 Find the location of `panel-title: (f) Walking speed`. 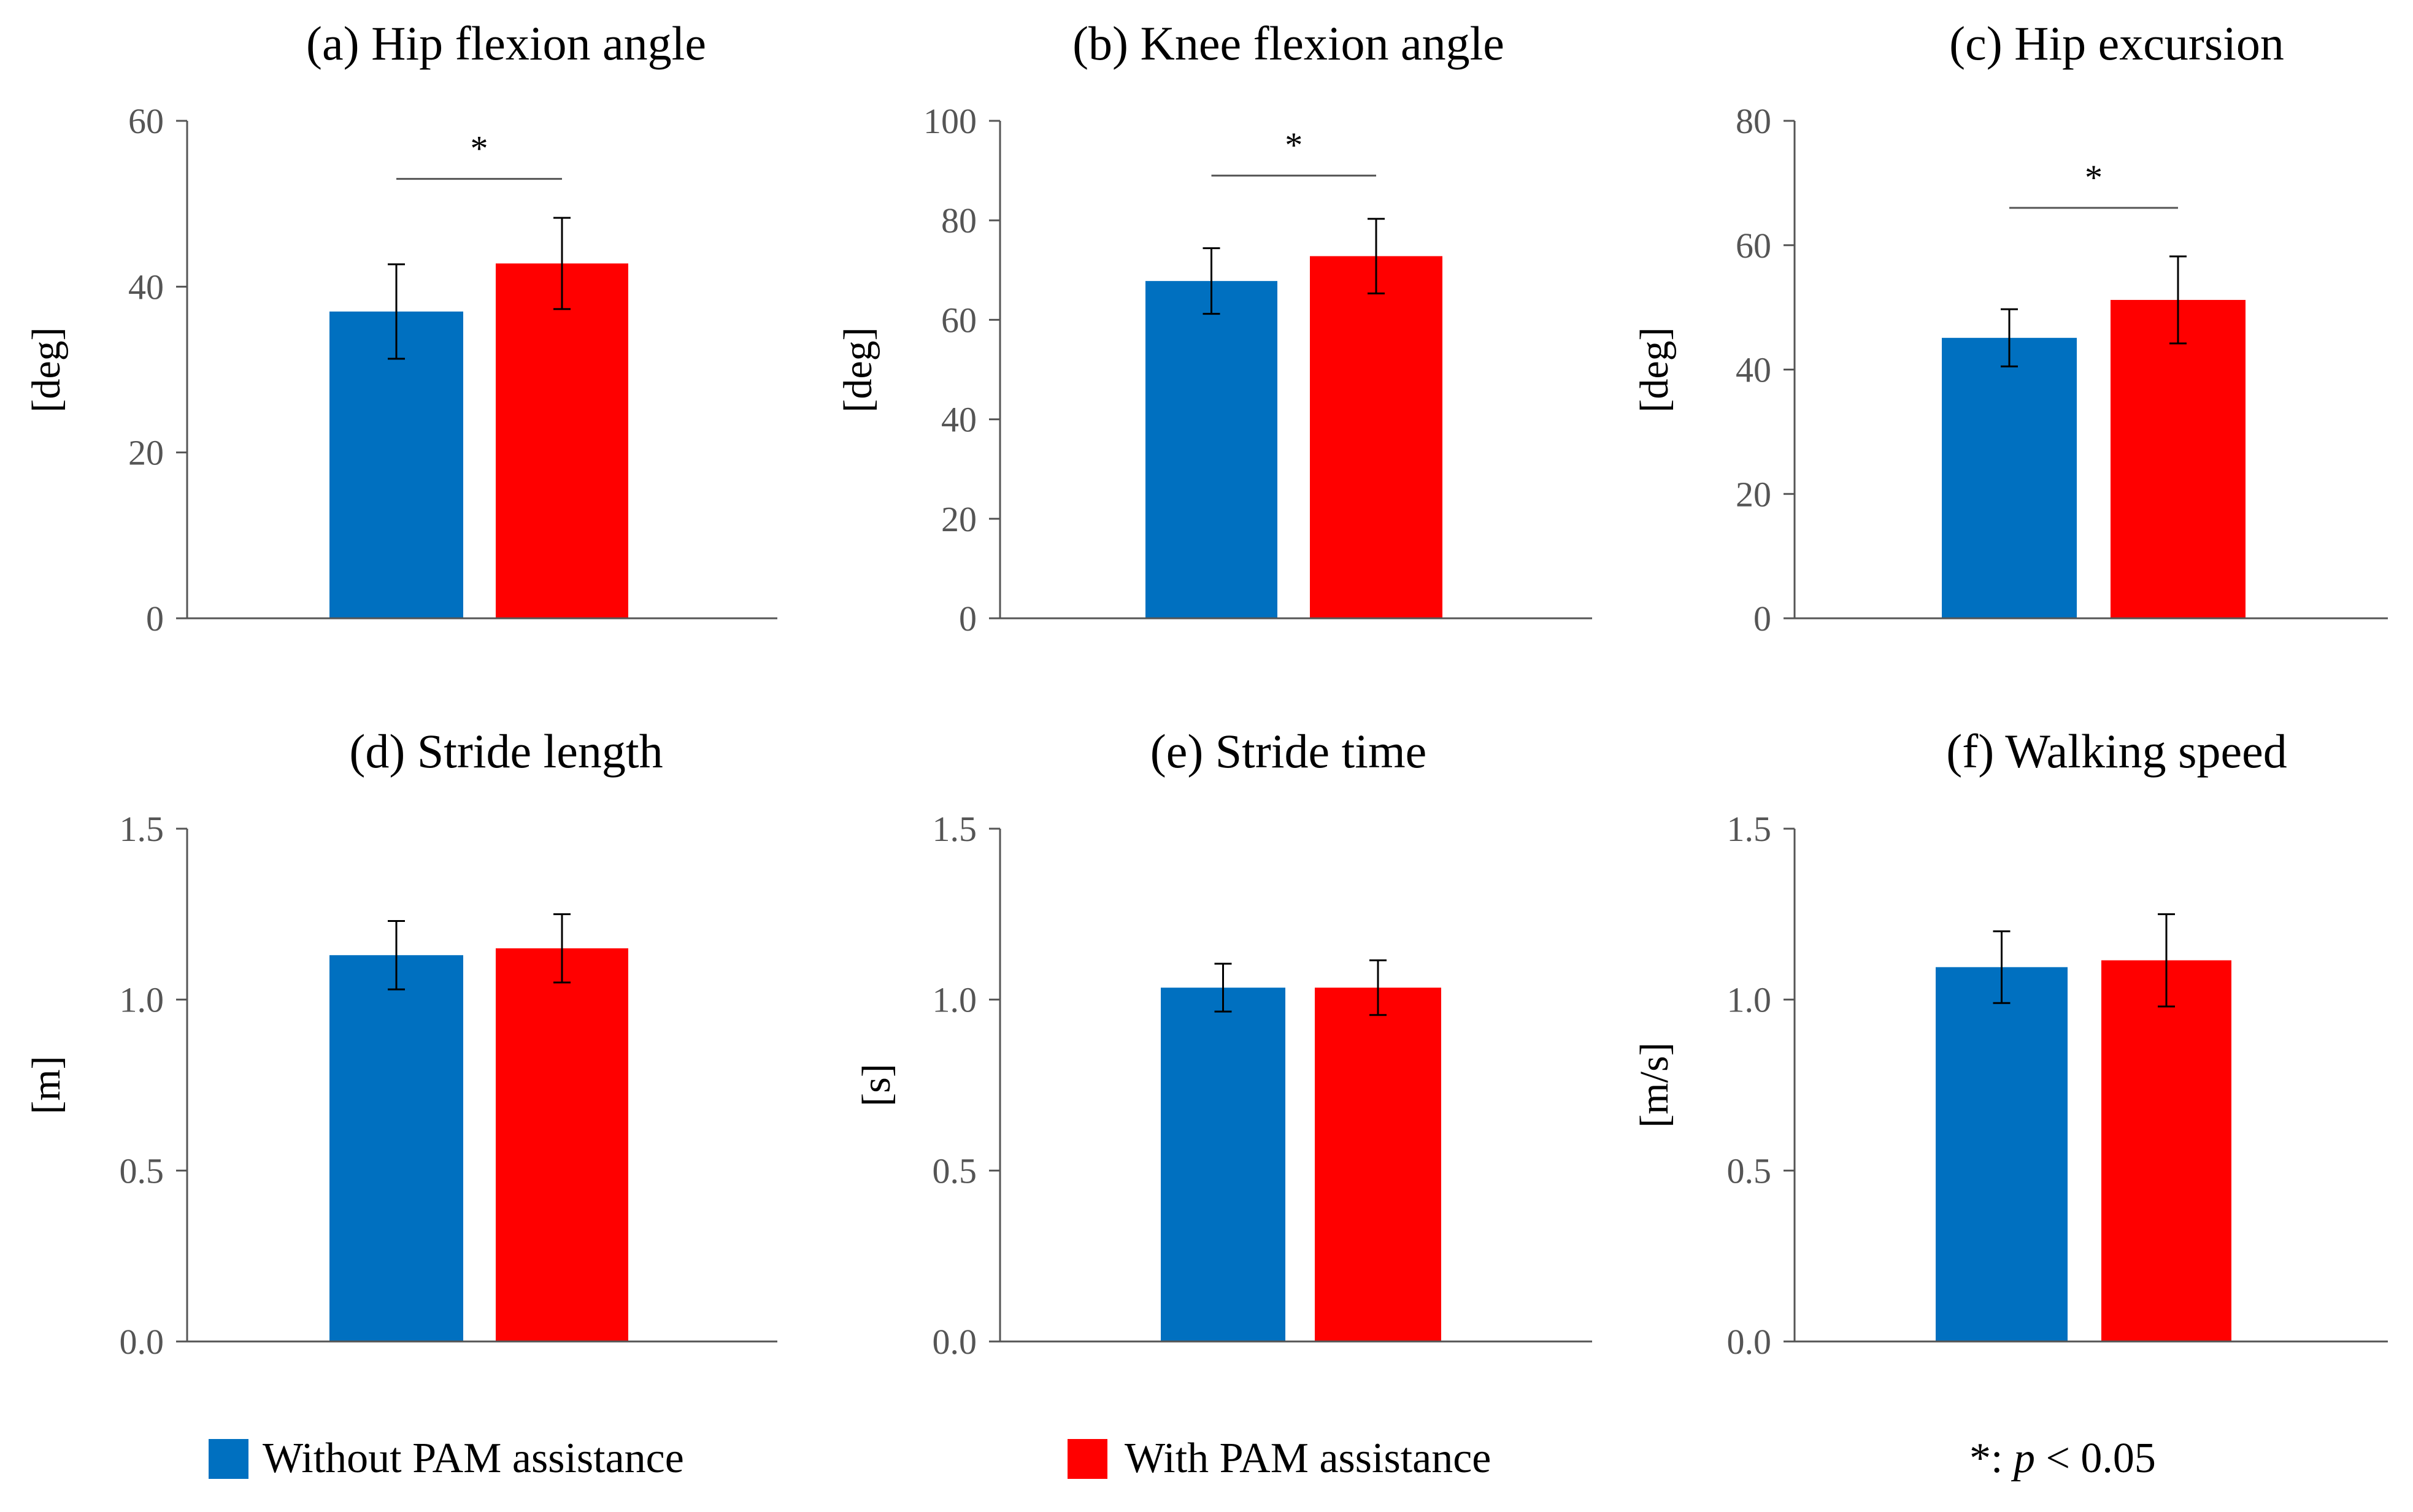

panel-title: (f) Walking speed is located at coordinates (2116, 751).